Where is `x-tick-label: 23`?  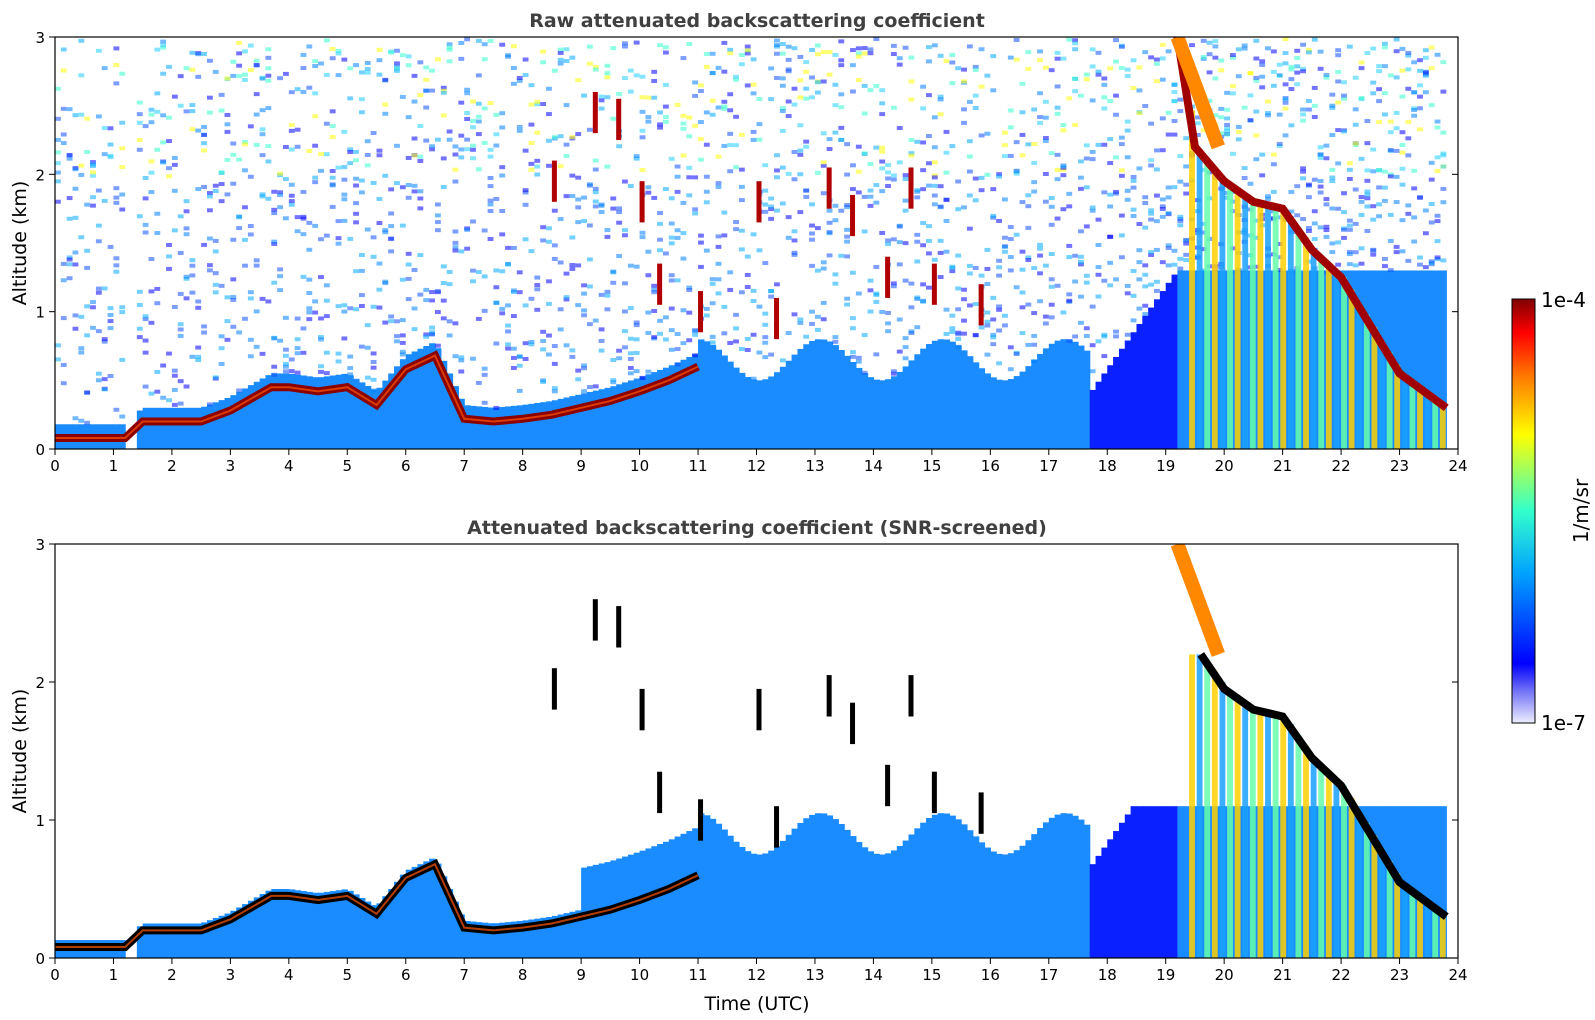
x-tick-label: 23 is located at coordinates (1399, 975).